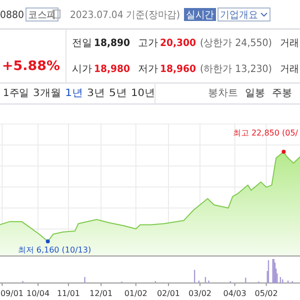 The height and width of the screenshot is (300, 300). Describe the element at coordinates (179, 43) in the screenshot. I see `text: 20,300` at that location.